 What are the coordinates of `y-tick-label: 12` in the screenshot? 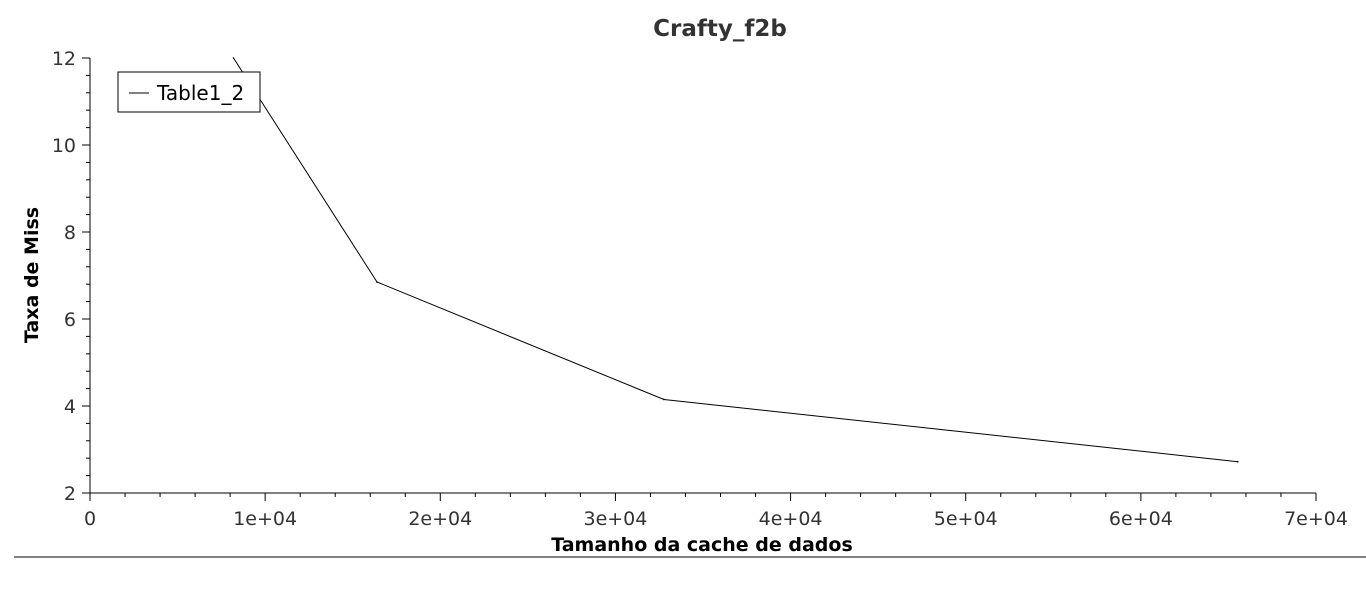 It's located at (64, 59).